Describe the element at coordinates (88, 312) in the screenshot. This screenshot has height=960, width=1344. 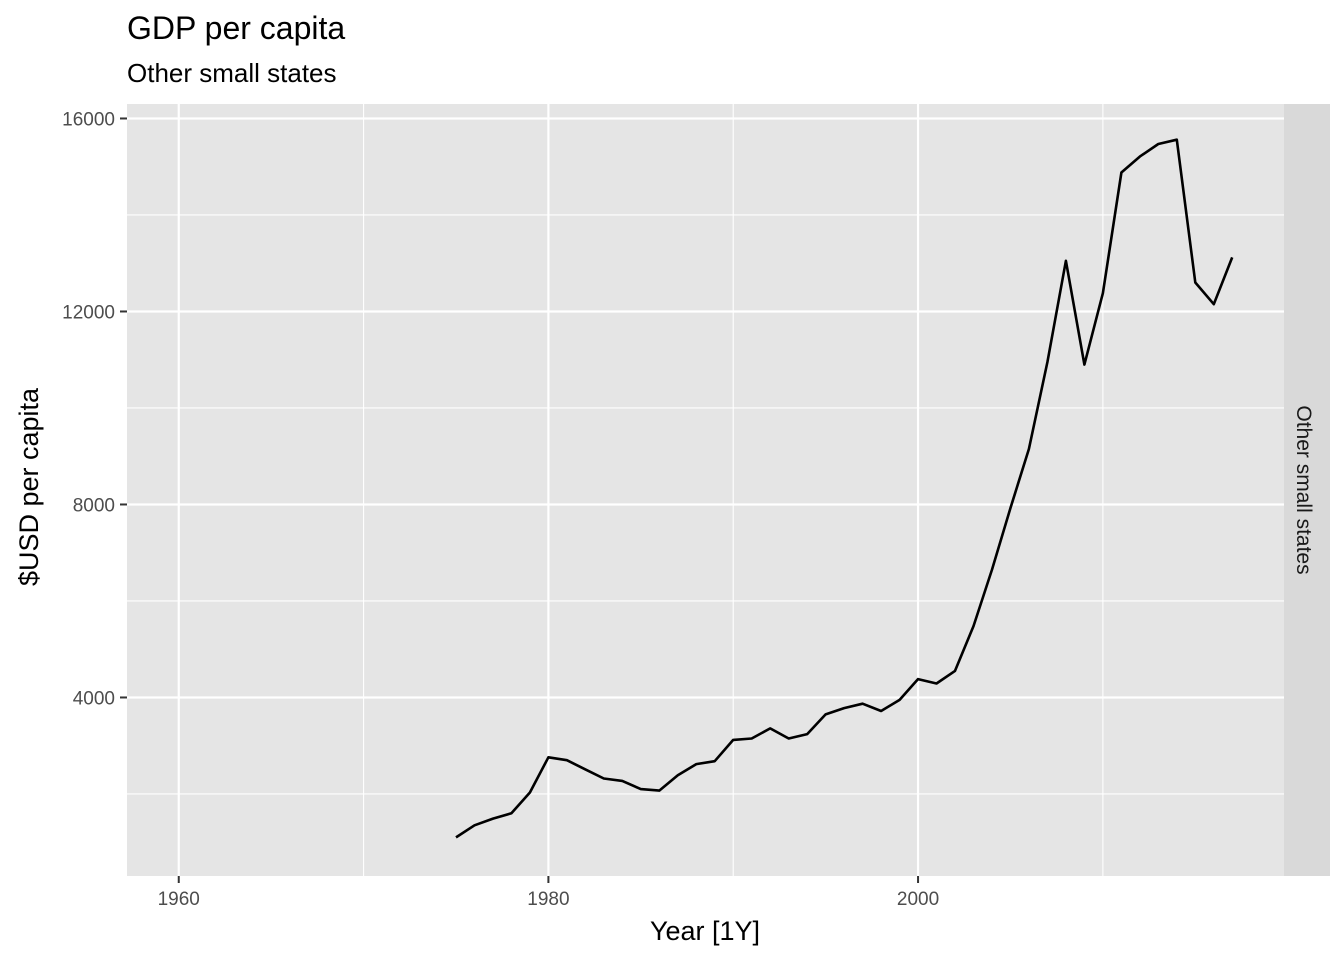
I see `y-tick-label: 12000` at that location.